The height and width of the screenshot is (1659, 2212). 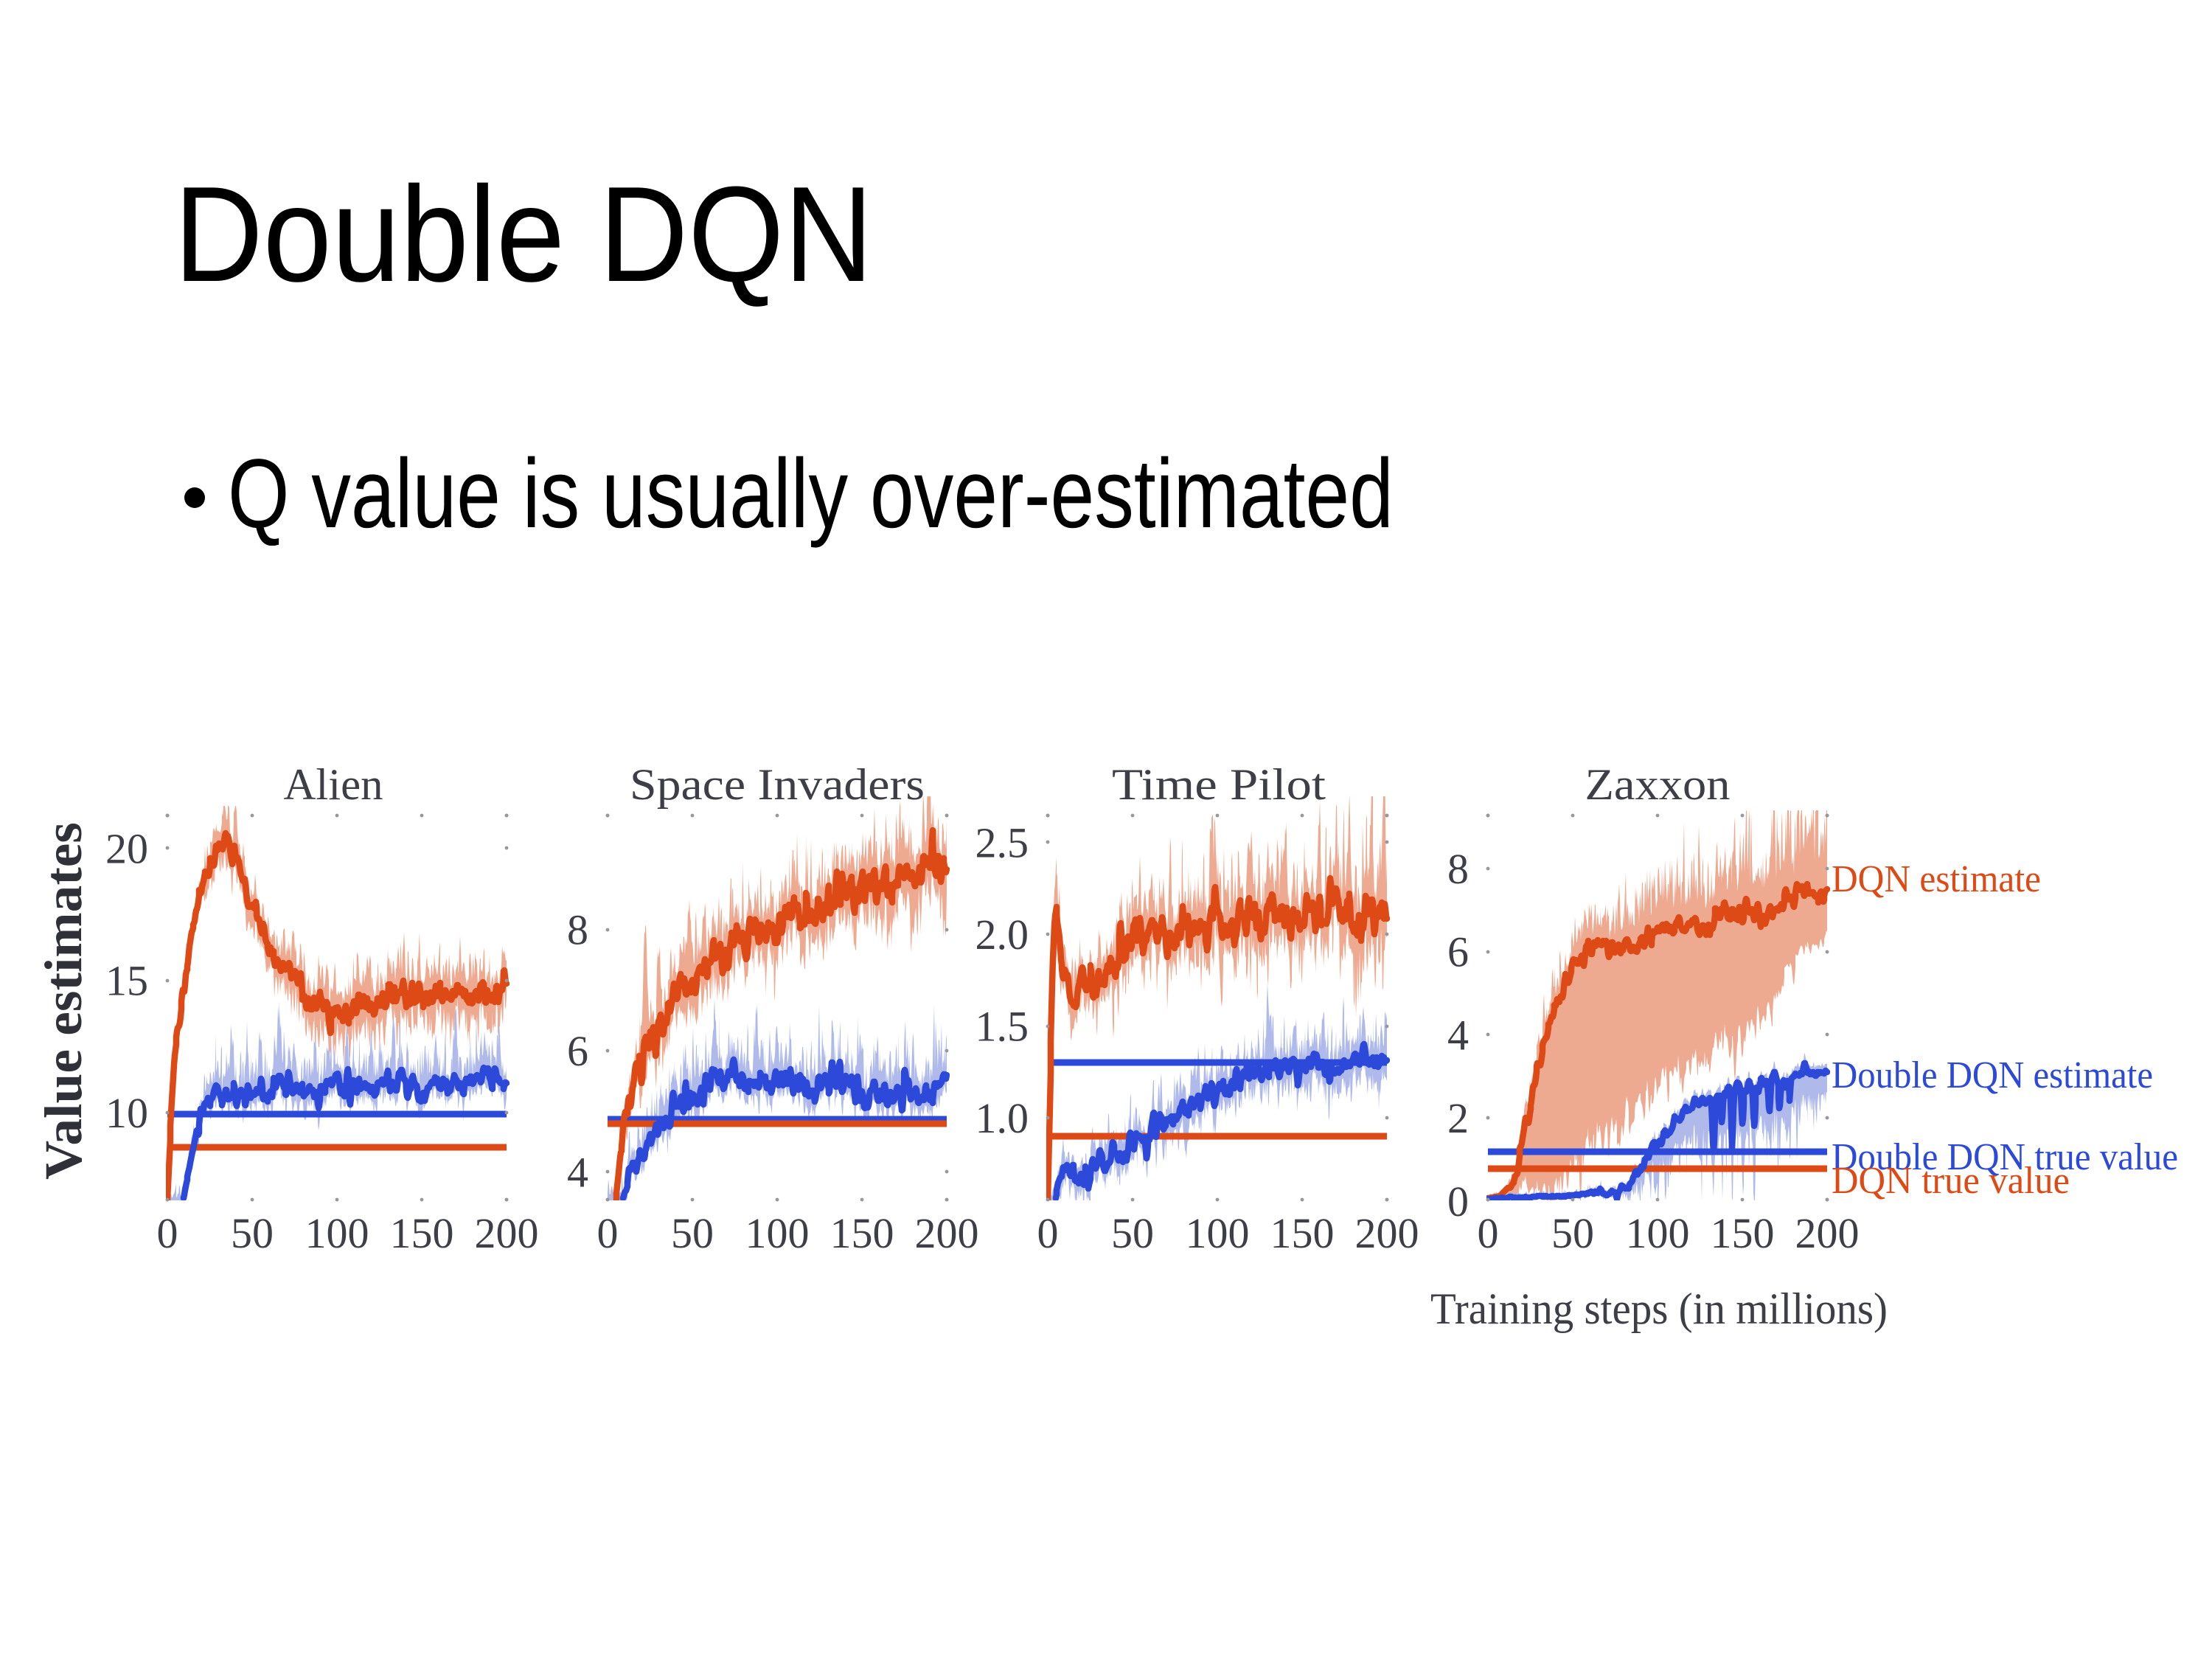 I want to click on svg-text: Zaxxon, so click(x=1658, y=784).